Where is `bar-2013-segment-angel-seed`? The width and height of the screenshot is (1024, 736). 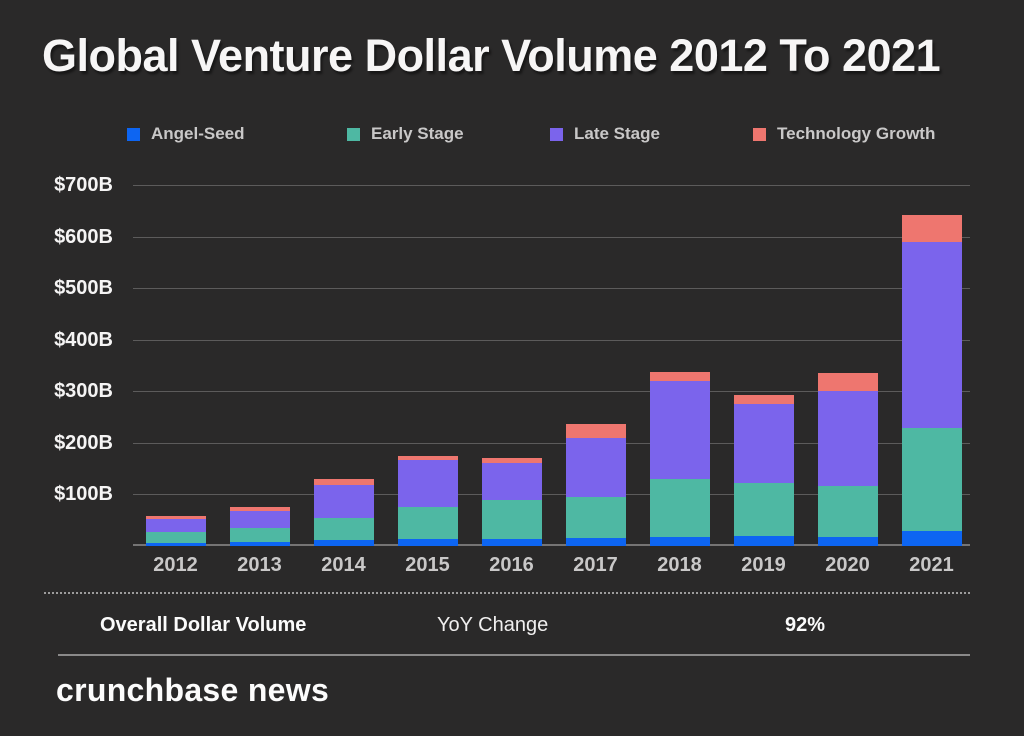 bar-2013-segment-angel-seed is located at coordinates (259, 544).